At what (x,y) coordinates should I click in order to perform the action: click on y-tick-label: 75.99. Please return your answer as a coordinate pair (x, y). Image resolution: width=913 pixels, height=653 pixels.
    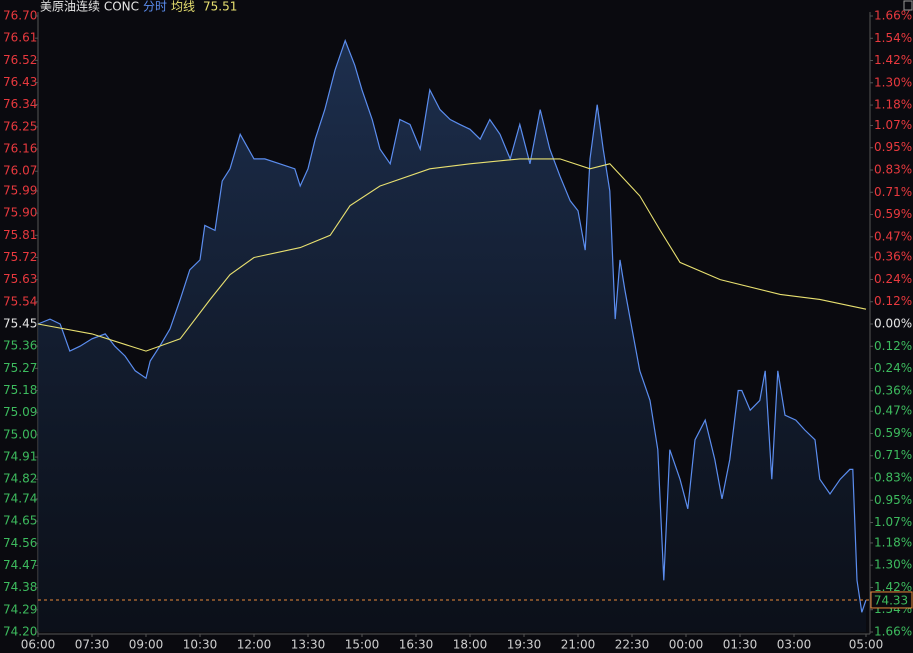
    Looking at the image, I should click on (20, 190).